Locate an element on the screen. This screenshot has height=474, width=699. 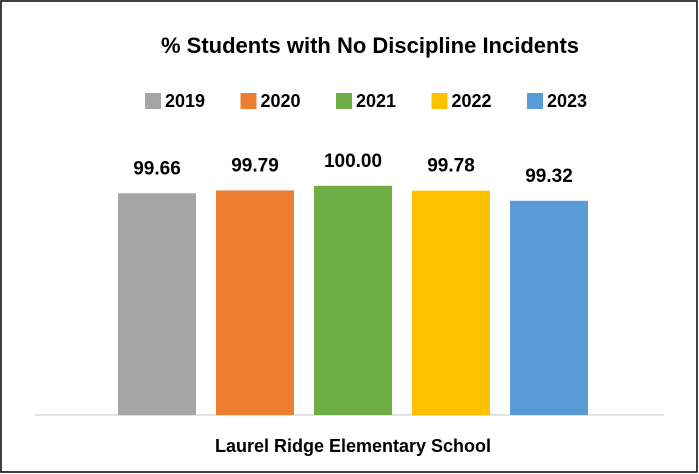
data-label: 99.66 is located at coordinates (157, 168).